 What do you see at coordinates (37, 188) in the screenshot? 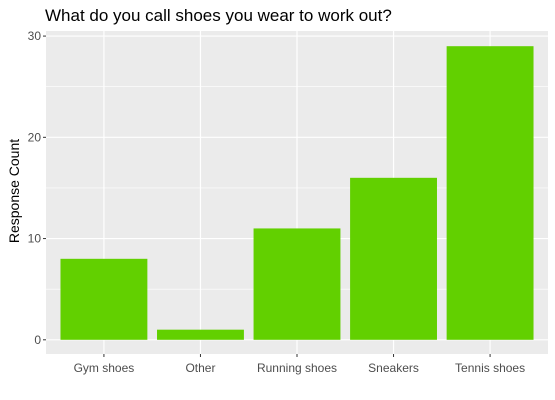
I see `y-axis-ticks: 0 10 20 30` at bounding box center [37, 188].